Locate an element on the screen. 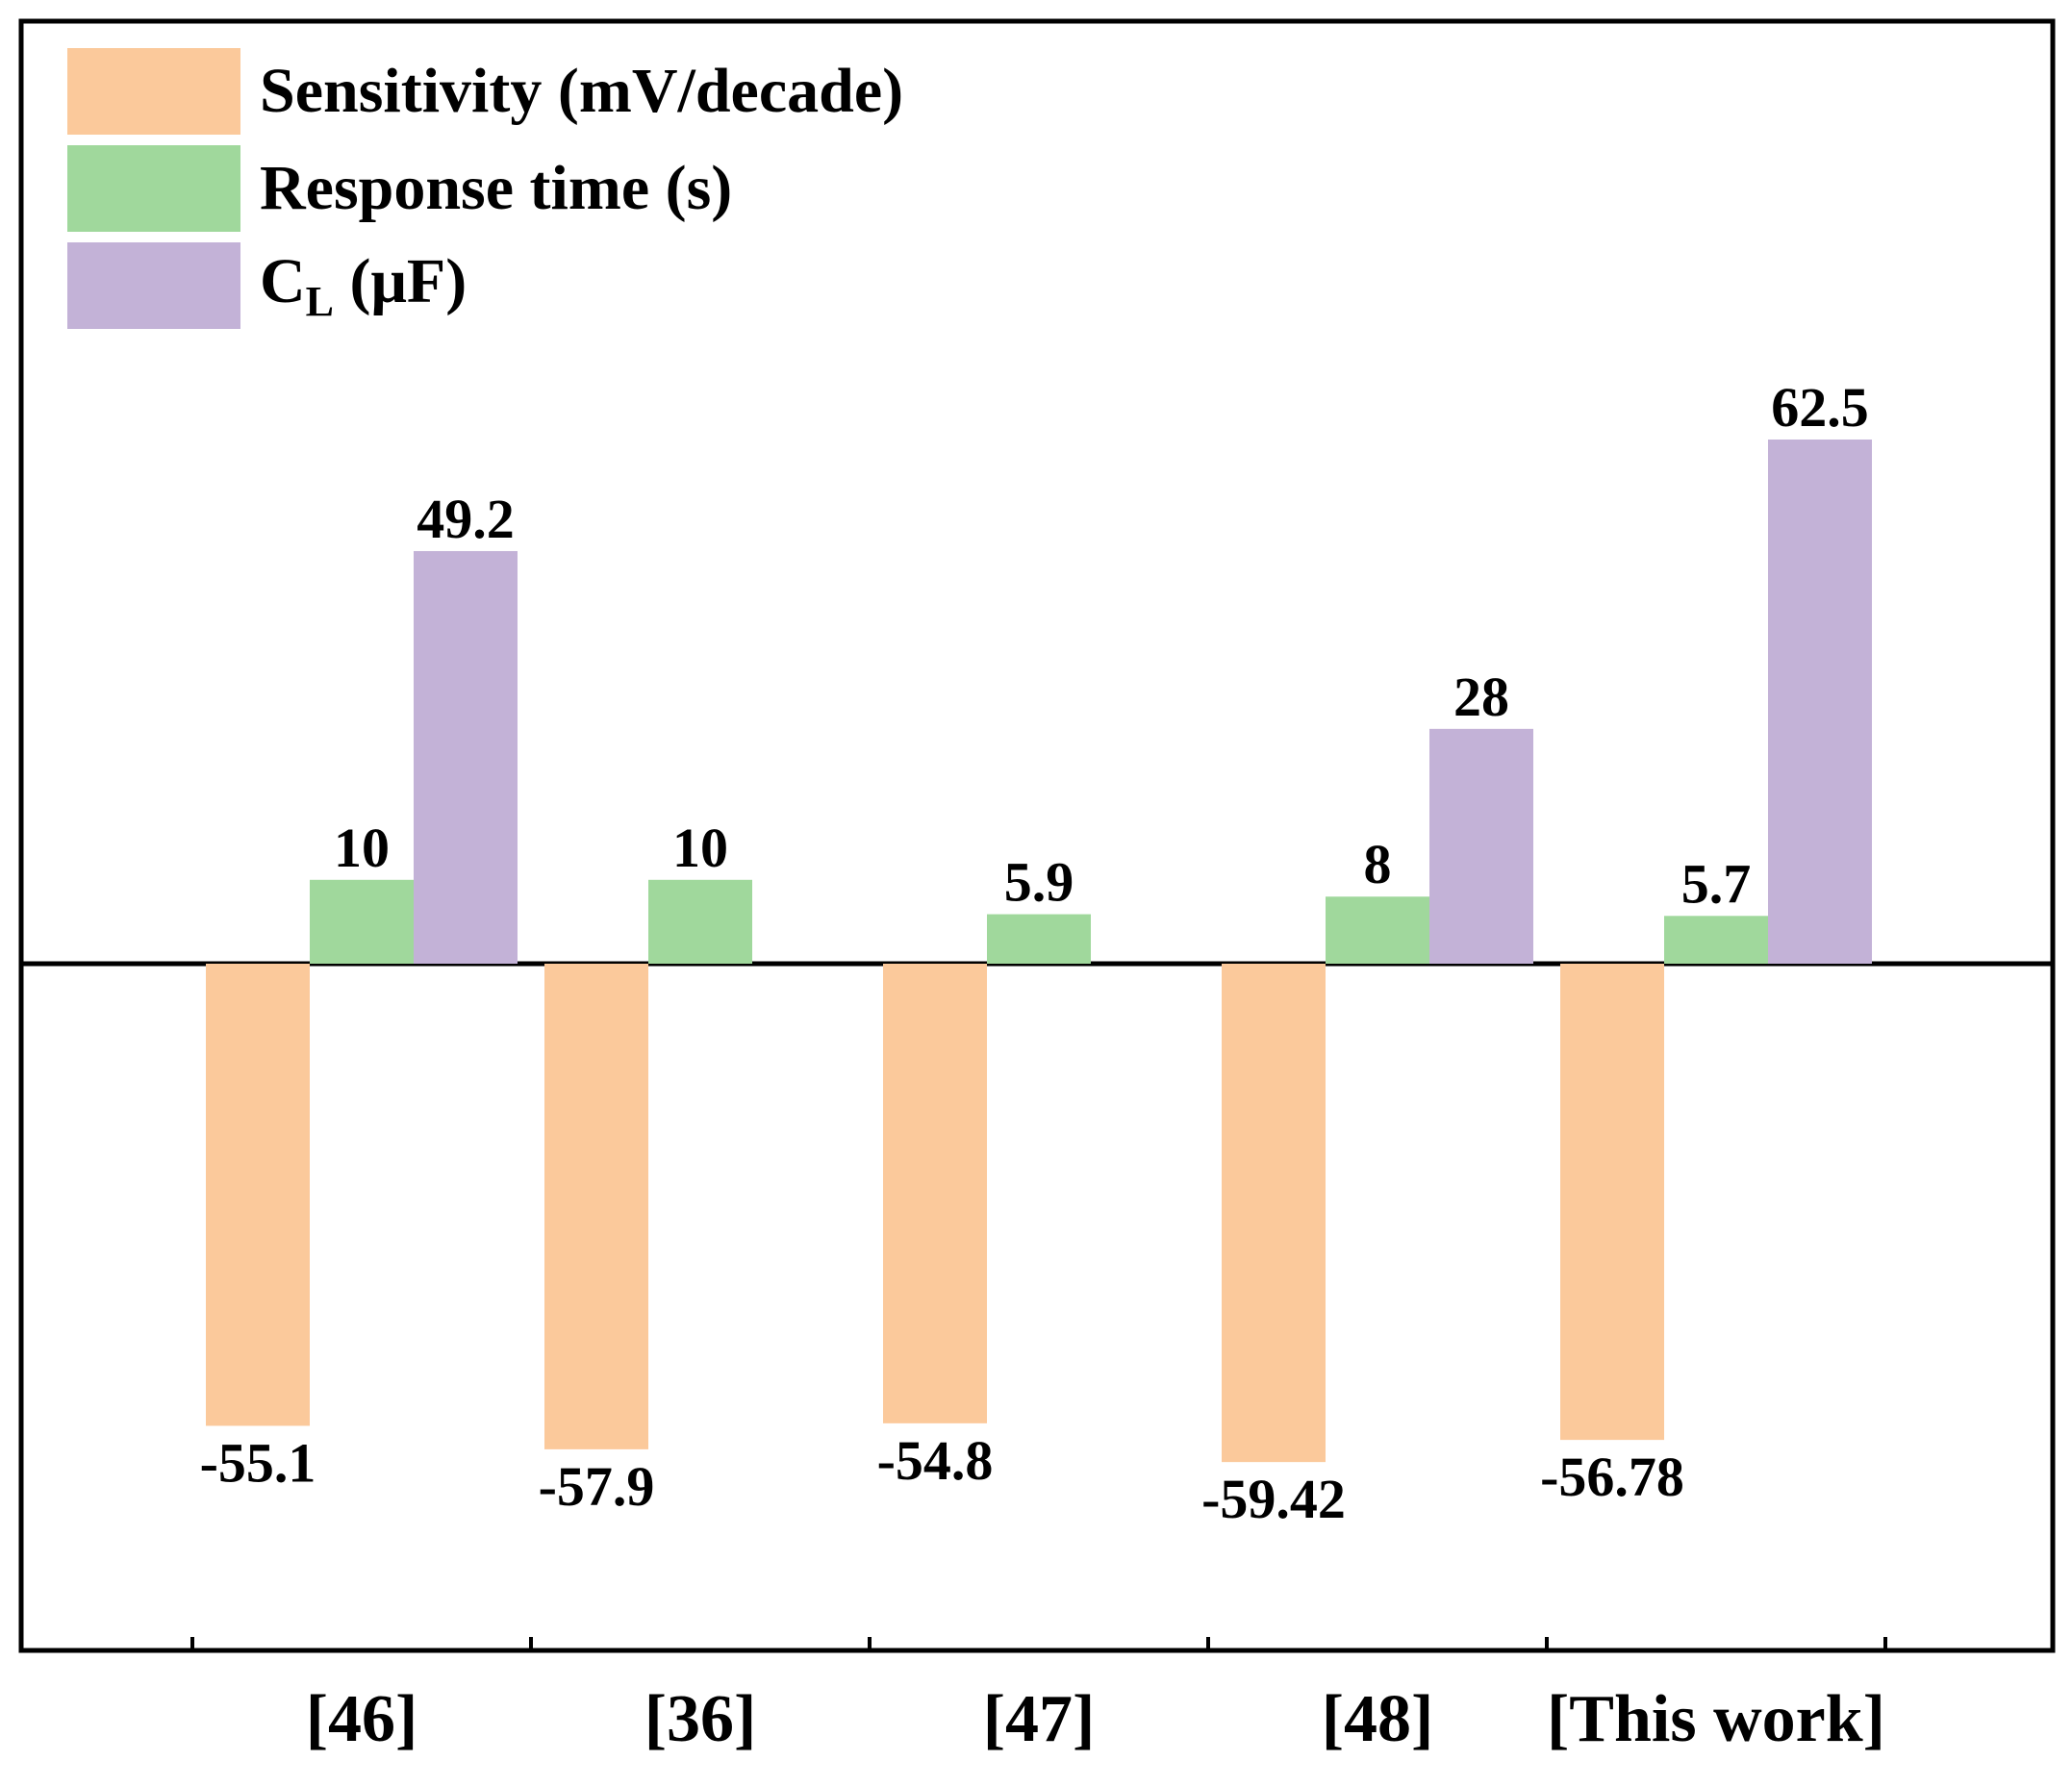 This screenshot has width=2072, height=1787. legend-swatch-cl is located at coordinates (153, 285).